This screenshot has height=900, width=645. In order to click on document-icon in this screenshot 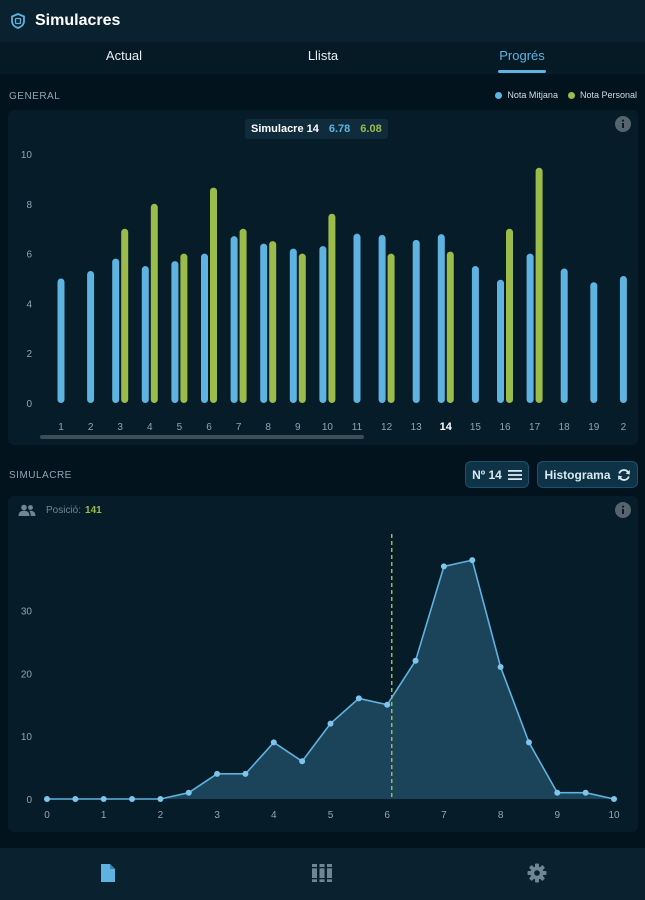, I will do `click(108, 873)`.